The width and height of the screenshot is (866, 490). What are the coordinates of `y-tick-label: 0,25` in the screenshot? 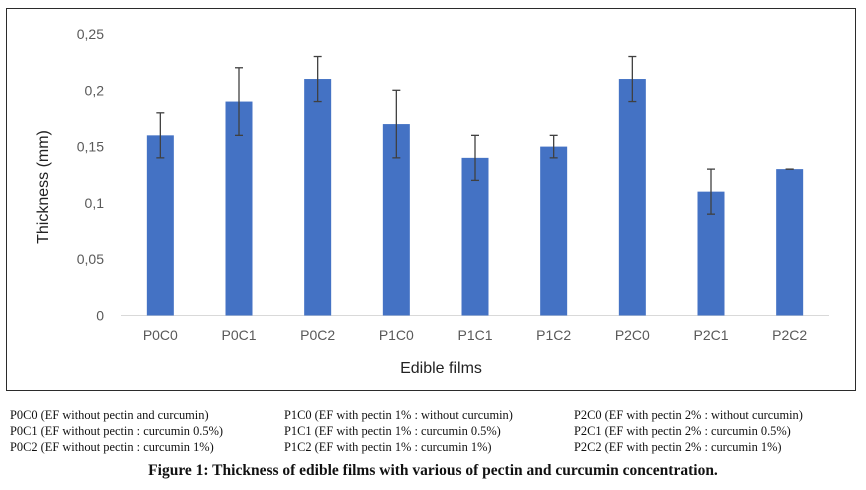 It's located at (90, 34).